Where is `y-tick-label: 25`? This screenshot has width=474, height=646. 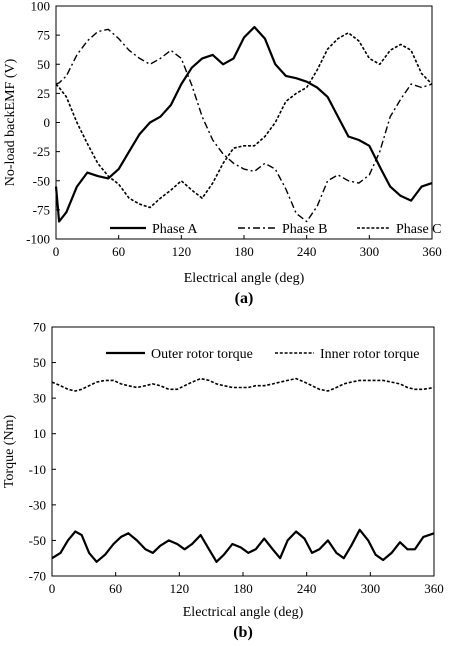
y-tick-label: 25 is located at coordinates (43, 93).